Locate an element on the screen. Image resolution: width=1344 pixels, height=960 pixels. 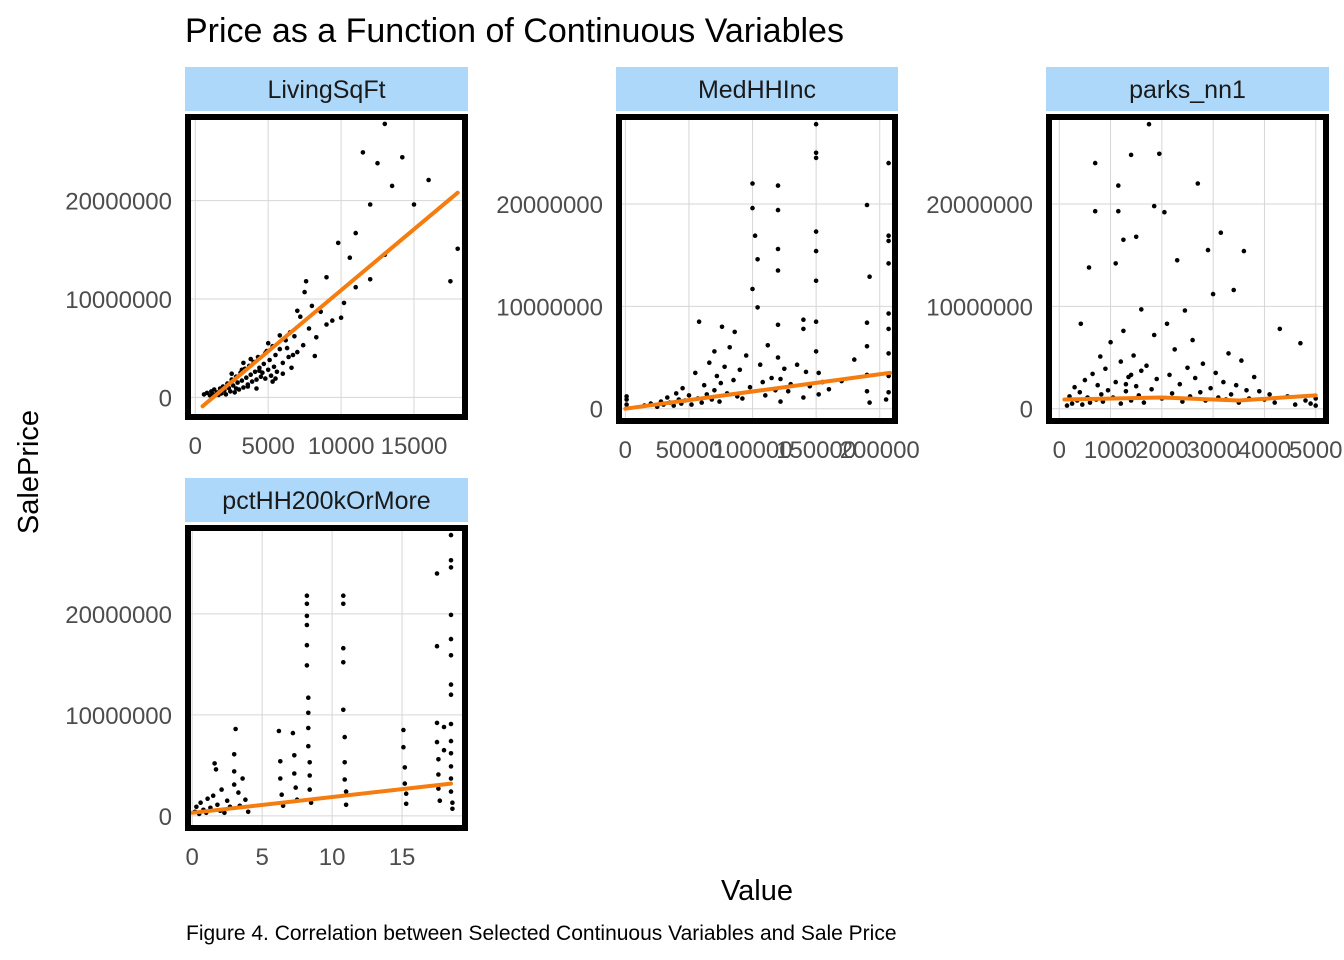
facet-strip is located at coordinates (757, 89).